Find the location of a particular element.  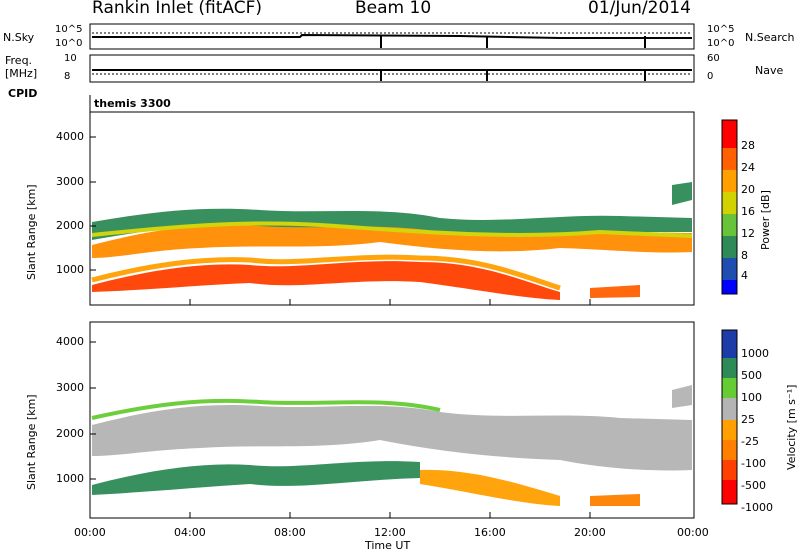

power-upper-band is located at coordinates (392, 241).